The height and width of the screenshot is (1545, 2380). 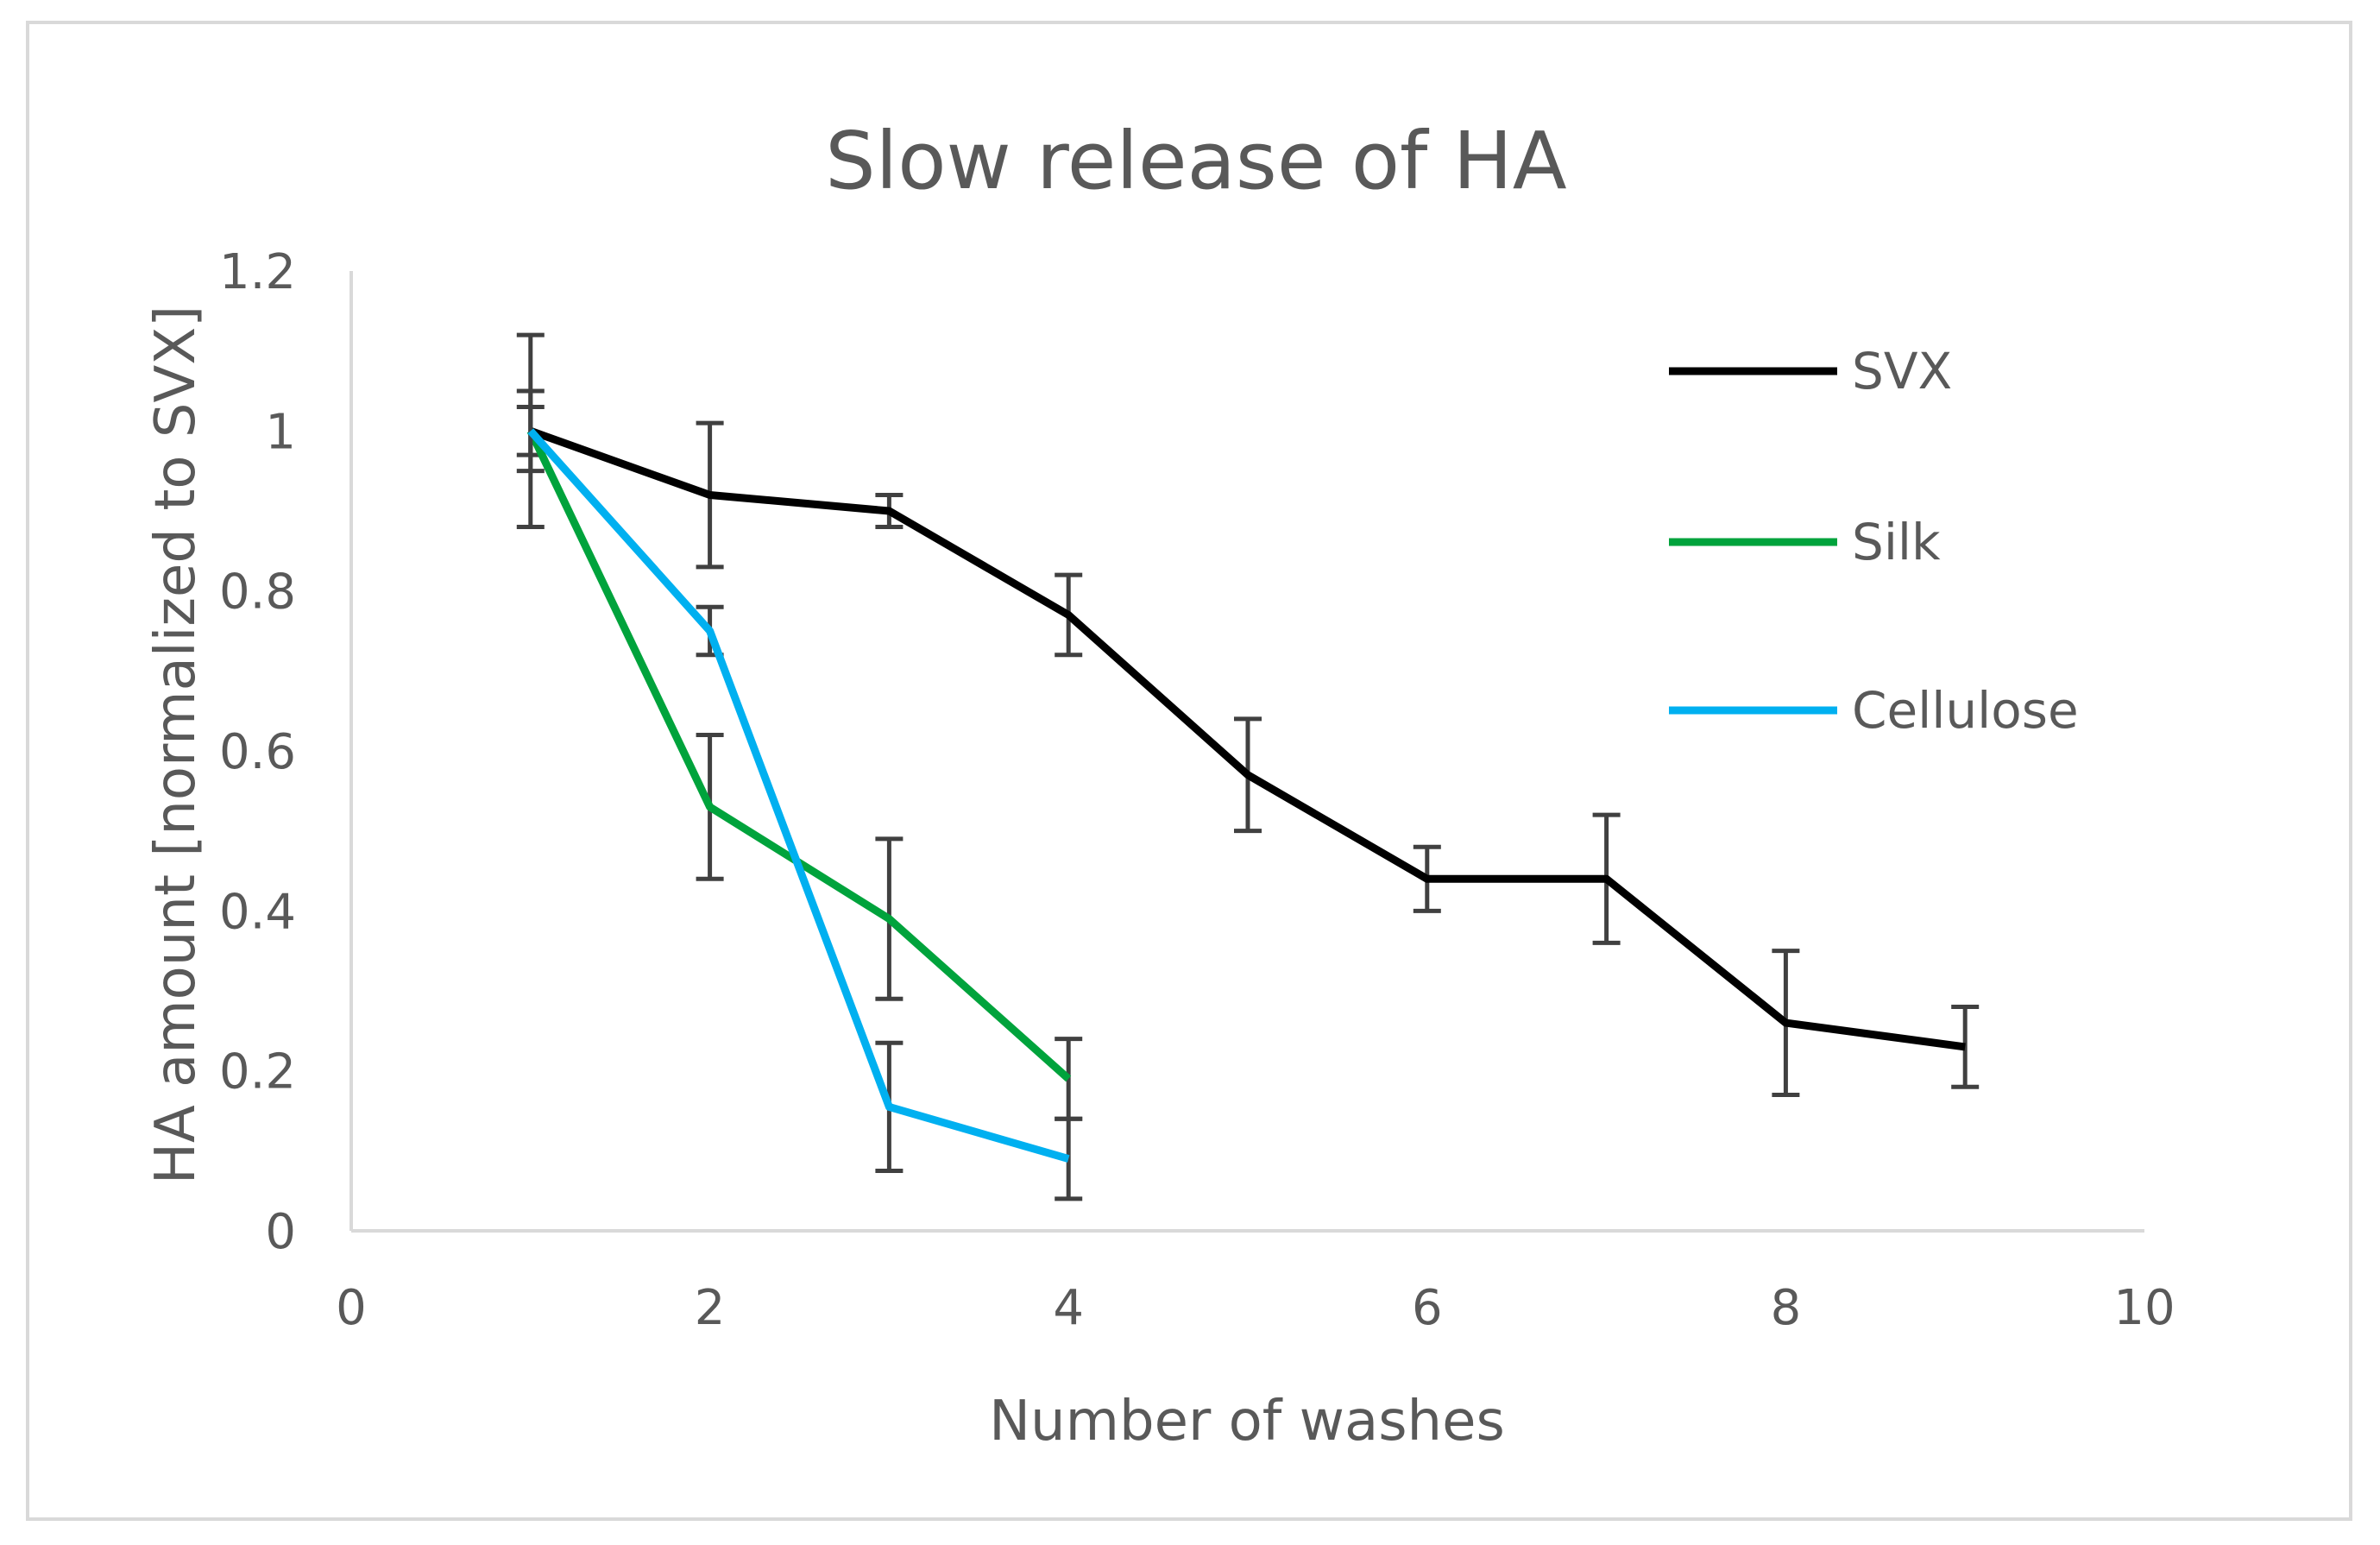 What do you see at coordinates (710, 1308) in the screenshot?
I see `x-tick-label: 2` at bounding box center [710, 1308].